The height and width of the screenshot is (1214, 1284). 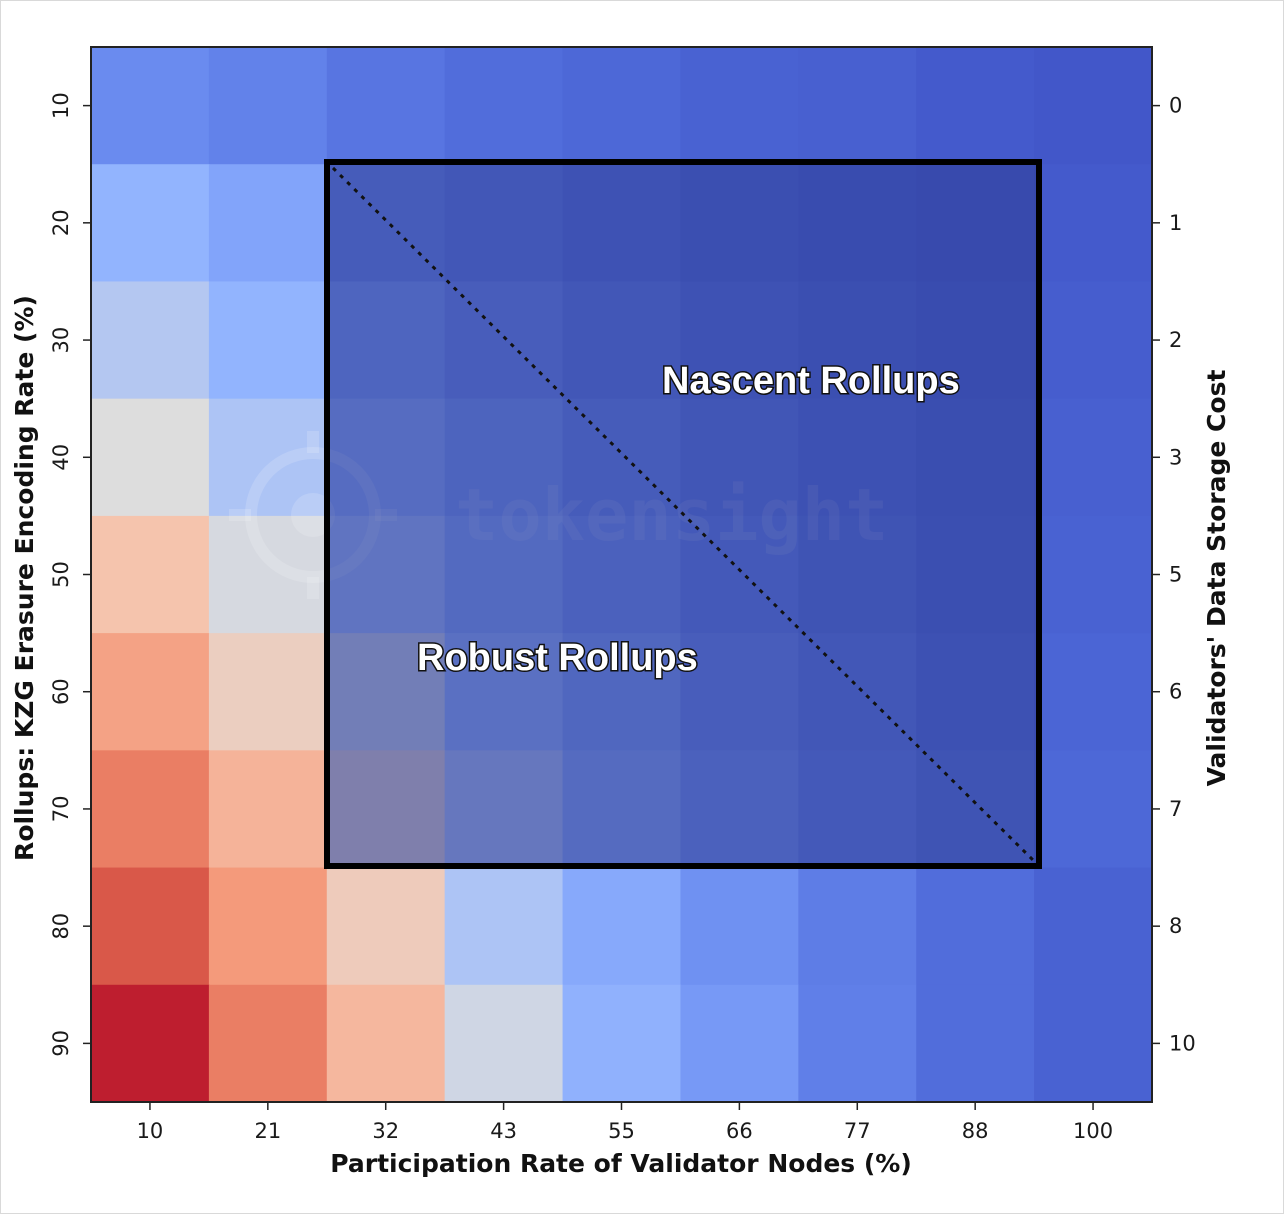 I want to click on nascent-rollups-label: Nascent Rollups, so click(x=811, y=381).